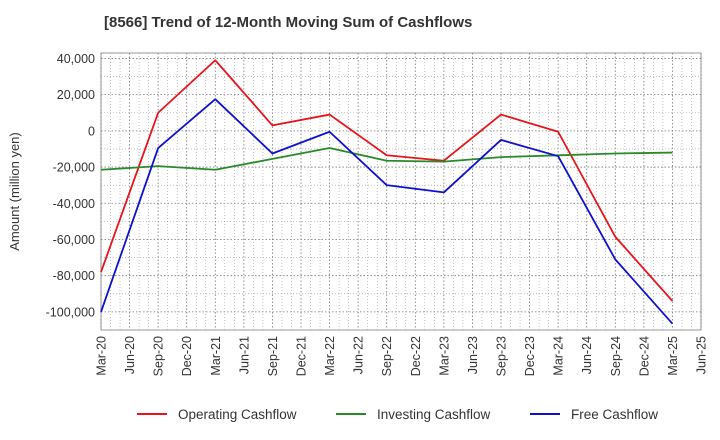 The height and width of the screenshot is (440, 720). I want to click on x-tick-label: Mar-23, so click(444, 356).